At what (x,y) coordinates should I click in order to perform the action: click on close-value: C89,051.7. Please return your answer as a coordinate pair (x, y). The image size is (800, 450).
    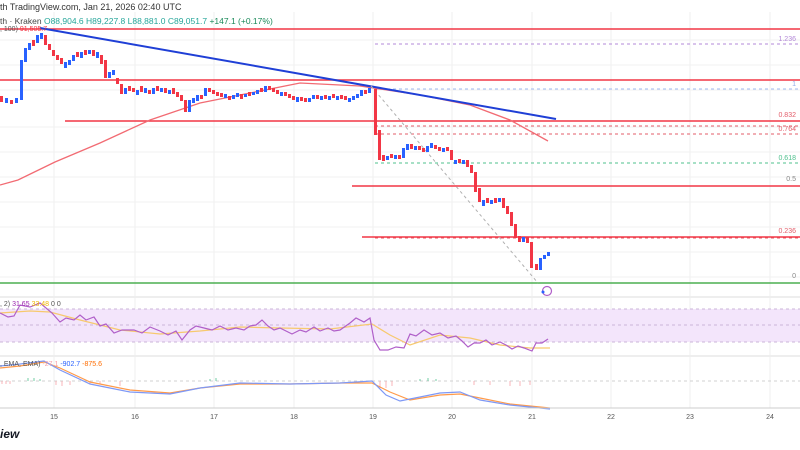
    Looking at the image, I should click on (187, 21).